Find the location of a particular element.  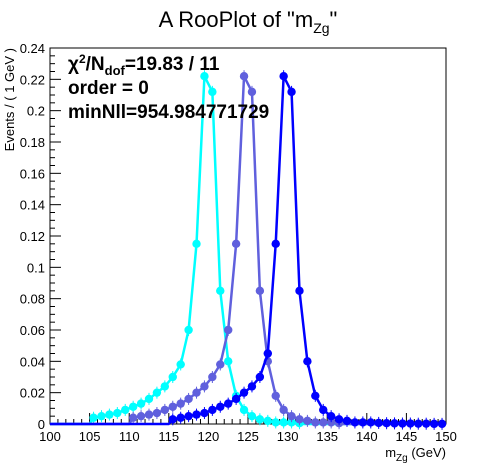

x-tick-label: 115 is located at coordinates (168, 436).